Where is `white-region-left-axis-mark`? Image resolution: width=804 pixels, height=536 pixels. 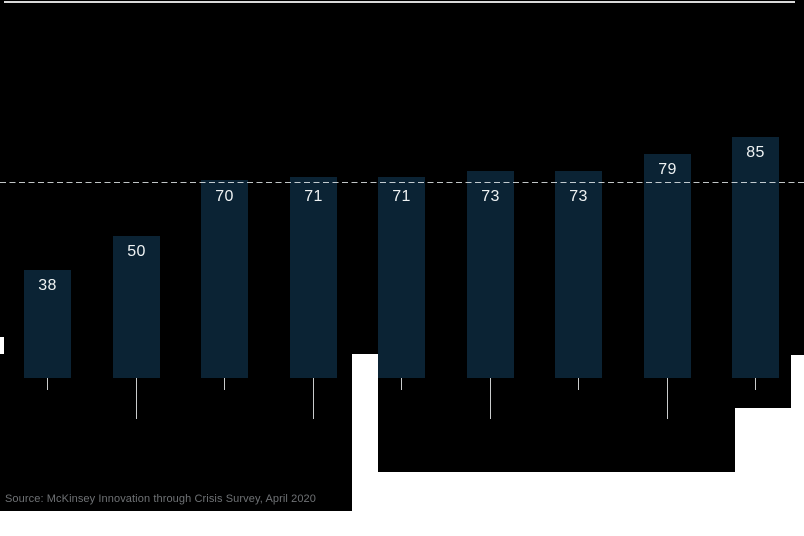
white-region-left-axis-mark is located at coordinates (2, 345).